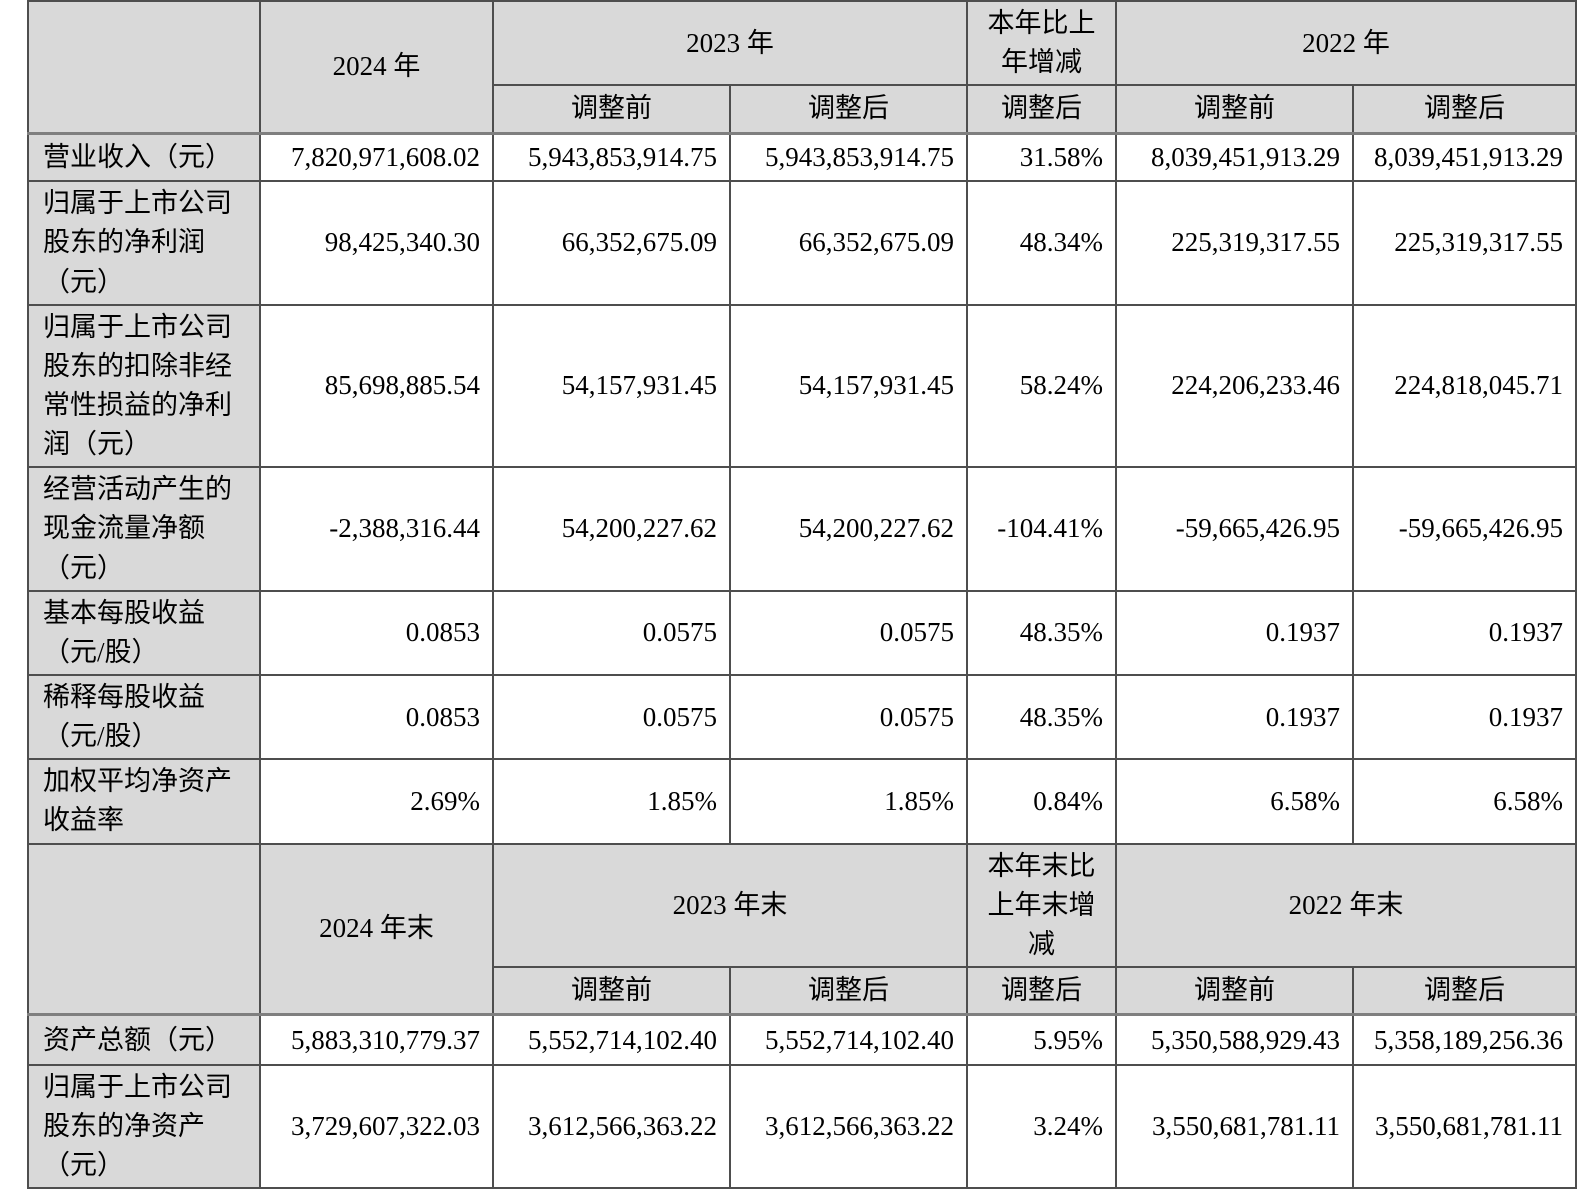 This screenshot has width=1587, height=1189. What do you see at coordinates (376, 386) in the screenshot?
I see `value-cell: 85,698,885.54` at bounding box center [376, 386].